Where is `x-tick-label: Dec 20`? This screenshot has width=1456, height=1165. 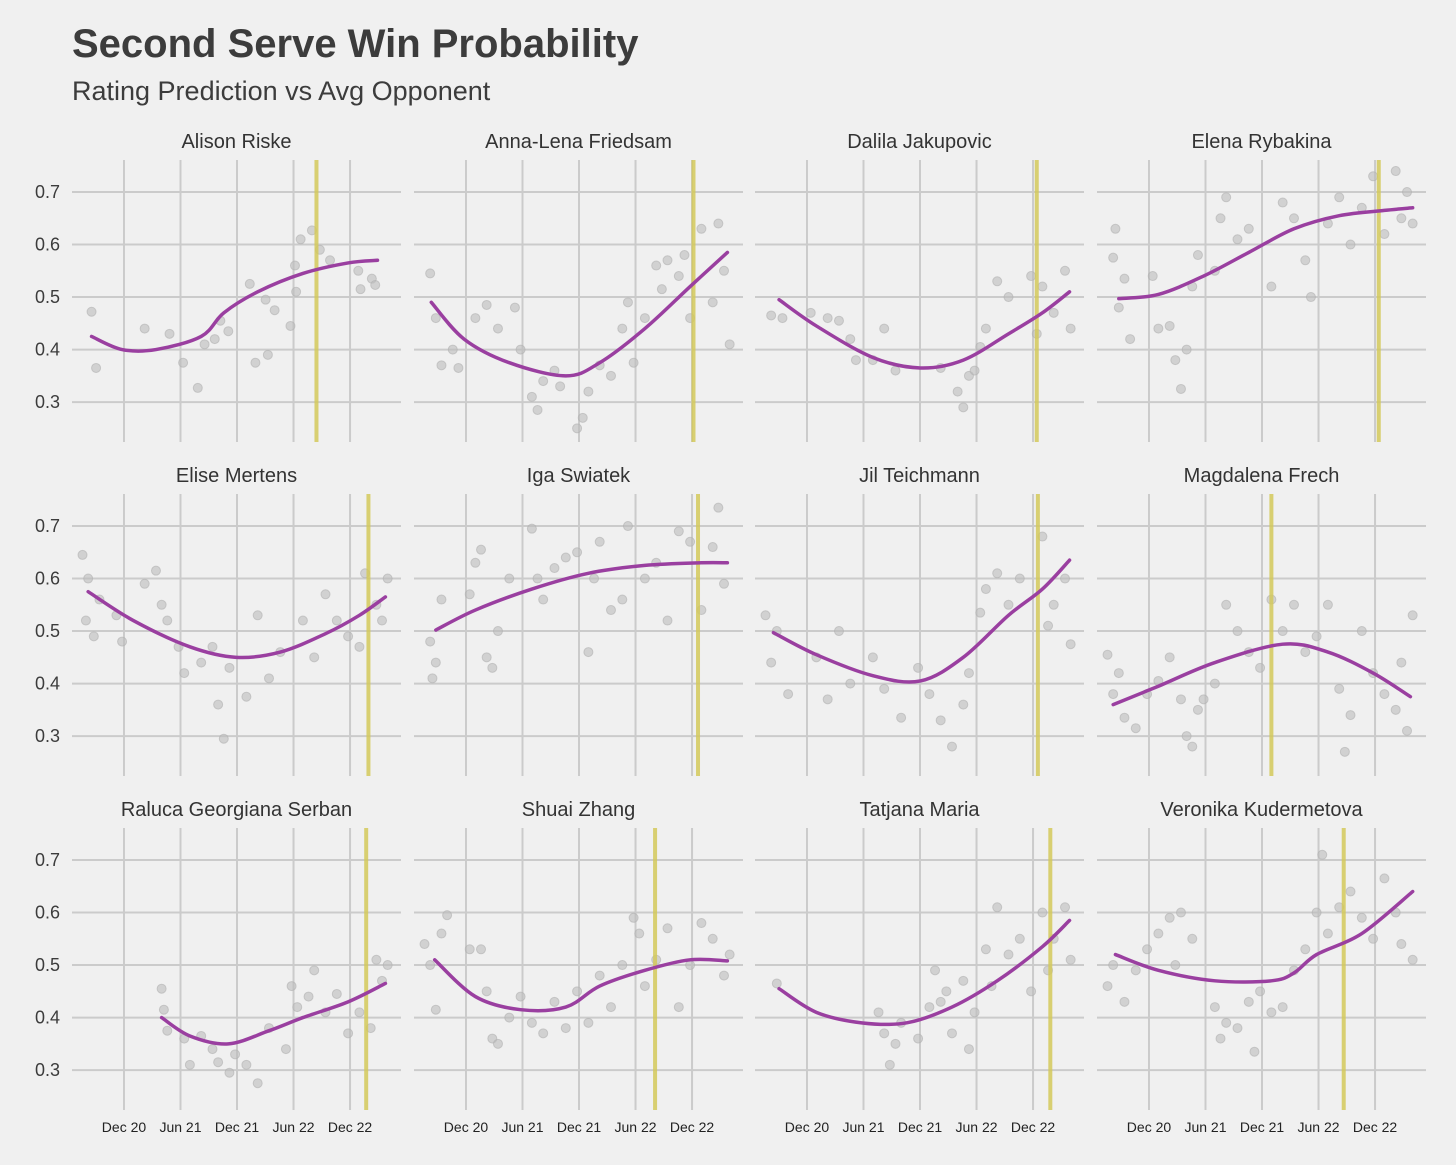 x-tick-label: Dec 20 is located at coordinates (466, 1127).